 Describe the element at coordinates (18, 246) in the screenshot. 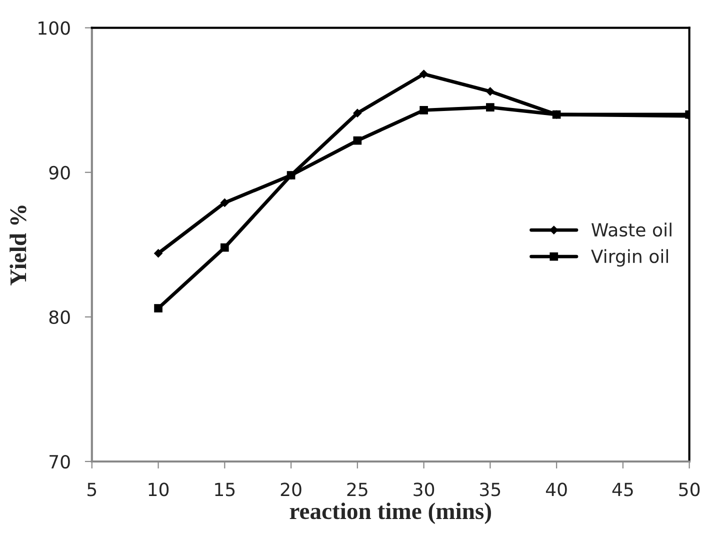

I see `y-axis-title: Yield %` at that location.